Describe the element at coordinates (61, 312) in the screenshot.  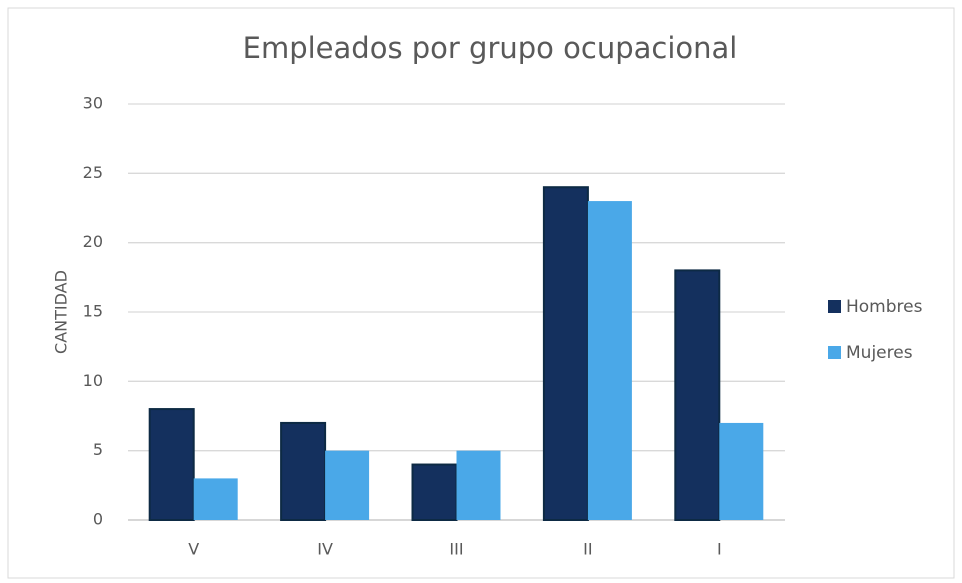
I see `y-axis-label: CANTIDAD` at that location.